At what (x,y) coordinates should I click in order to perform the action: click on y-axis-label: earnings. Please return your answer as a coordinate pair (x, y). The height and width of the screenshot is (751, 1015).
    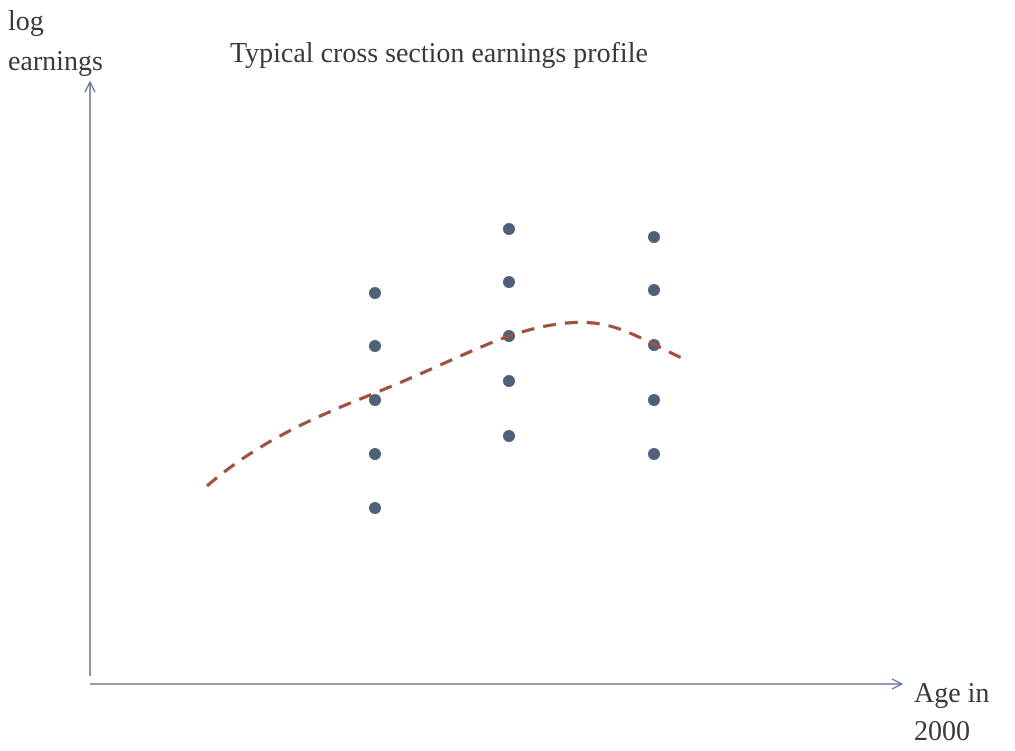
    Looking at the image, I should click on (55, 61).